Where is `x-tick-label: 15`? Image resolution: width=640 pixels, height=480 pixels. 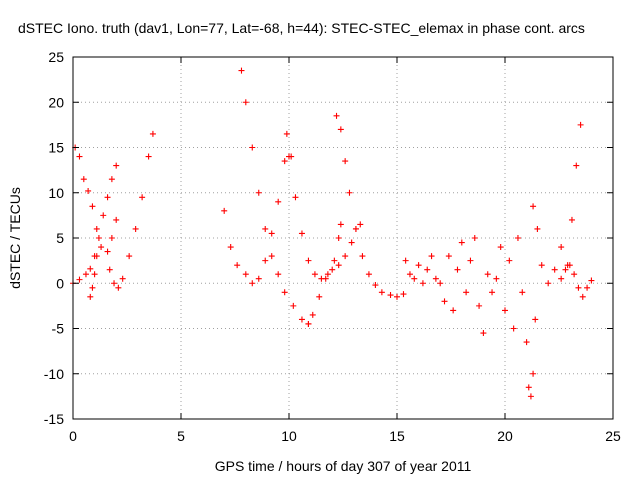
x-tick-label: 15 is located at coordinates (397, 436).